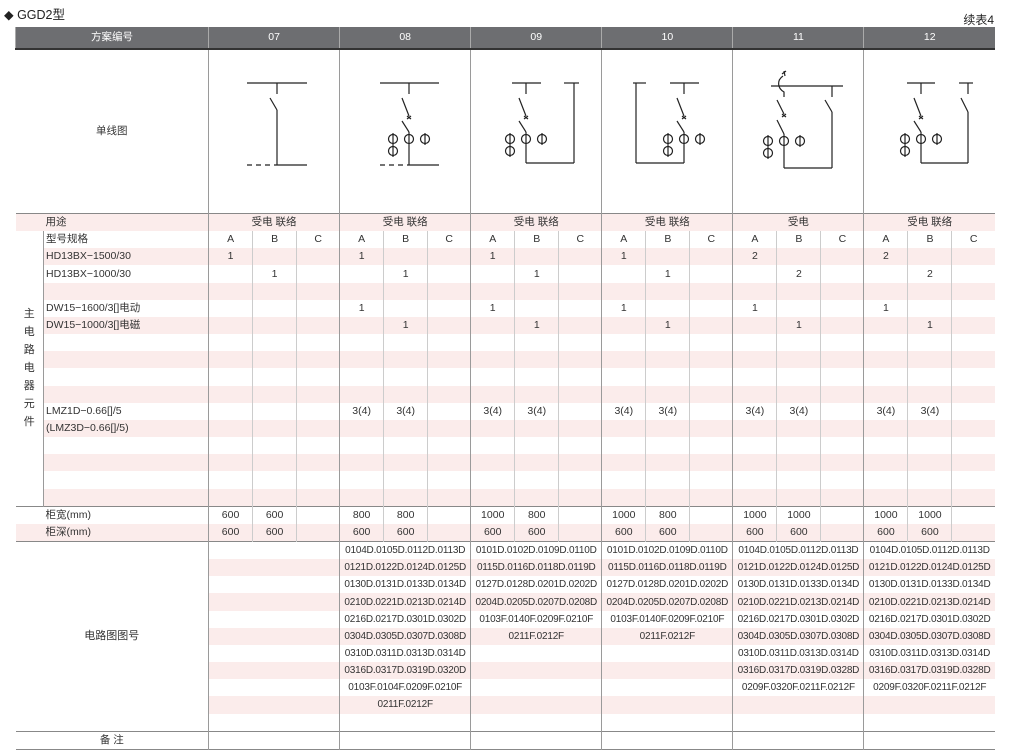  I want to click on element-qty-11-A: A, so click(754, 240).